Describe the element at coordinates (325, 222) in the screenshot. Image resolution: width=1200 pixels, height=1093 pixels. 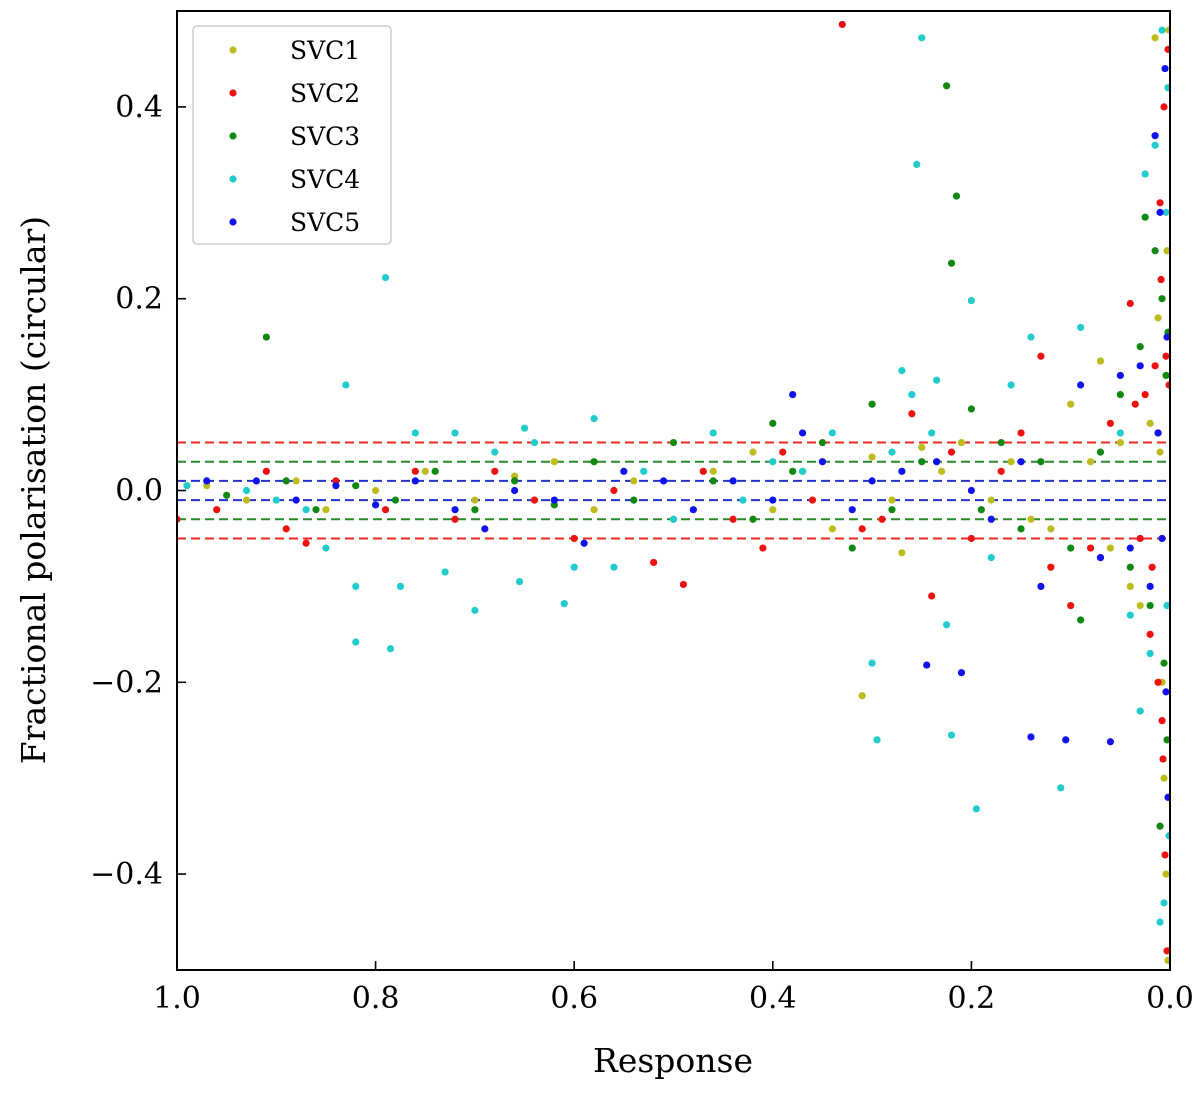
I see `legend-label: SVC5` at that location.